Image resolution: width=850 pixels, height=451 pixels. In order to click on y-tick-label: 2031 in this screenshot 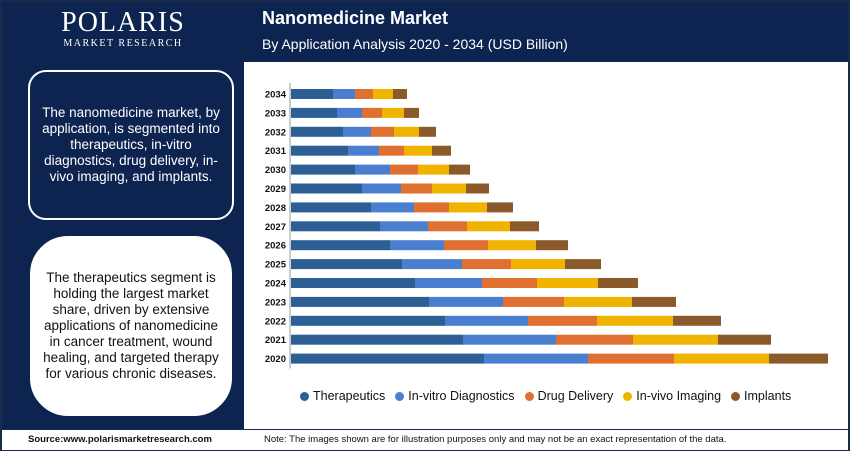, I will do `click(276, 151)`.